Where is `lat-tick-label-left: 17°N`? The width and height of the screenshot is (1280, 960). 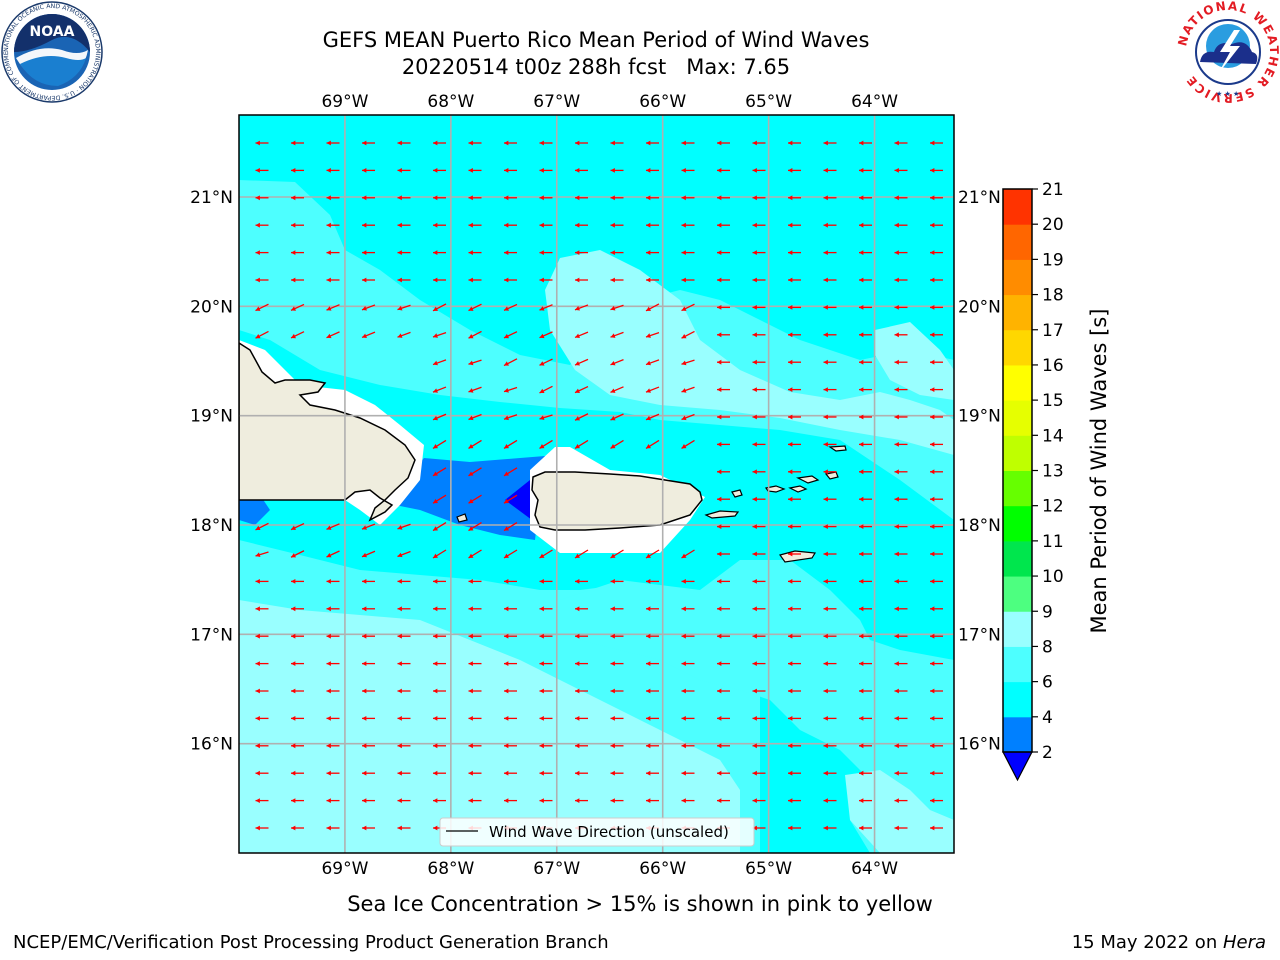
lat-tick-label-left: 17°N is located at coordinates (211, 635).